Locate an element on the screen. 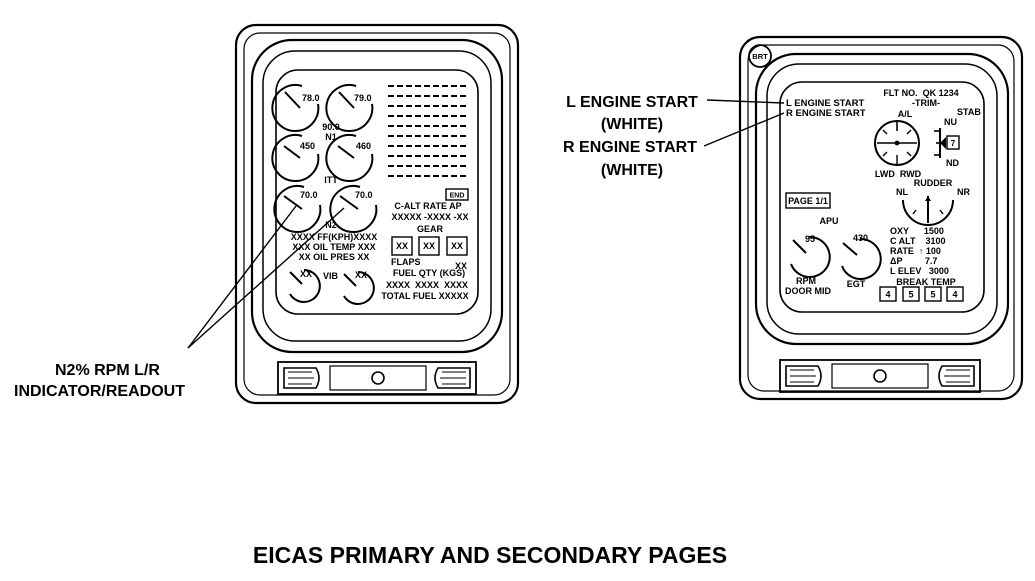  gear-nose-box: XX is located at coordinates (429, 246).